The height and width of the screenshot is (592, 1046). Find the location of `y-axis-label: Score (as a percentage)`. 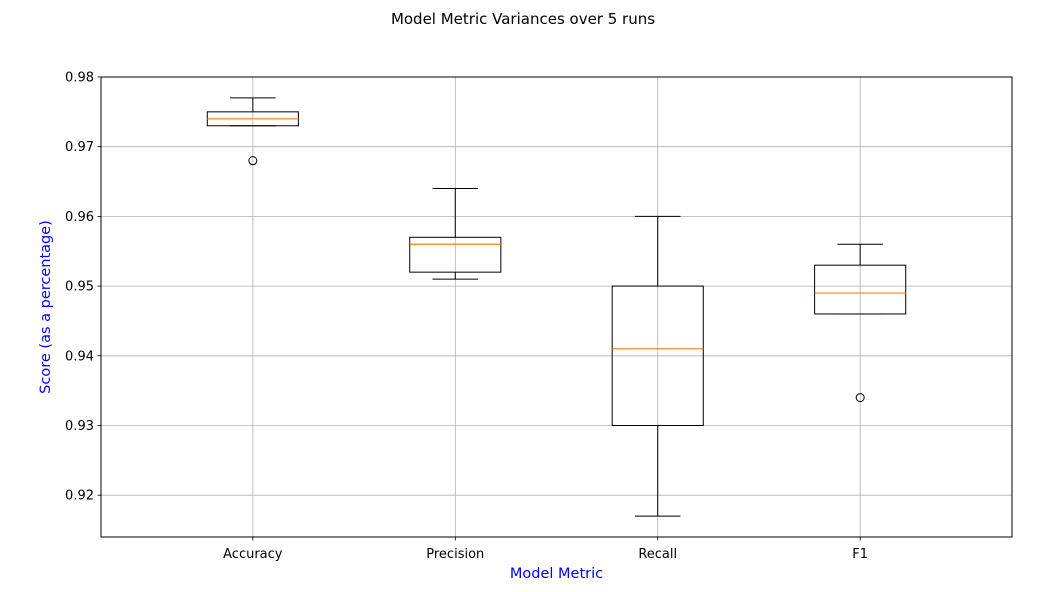

y-axis-label: Score (as a percentage) is located at coordinates (46, 307).